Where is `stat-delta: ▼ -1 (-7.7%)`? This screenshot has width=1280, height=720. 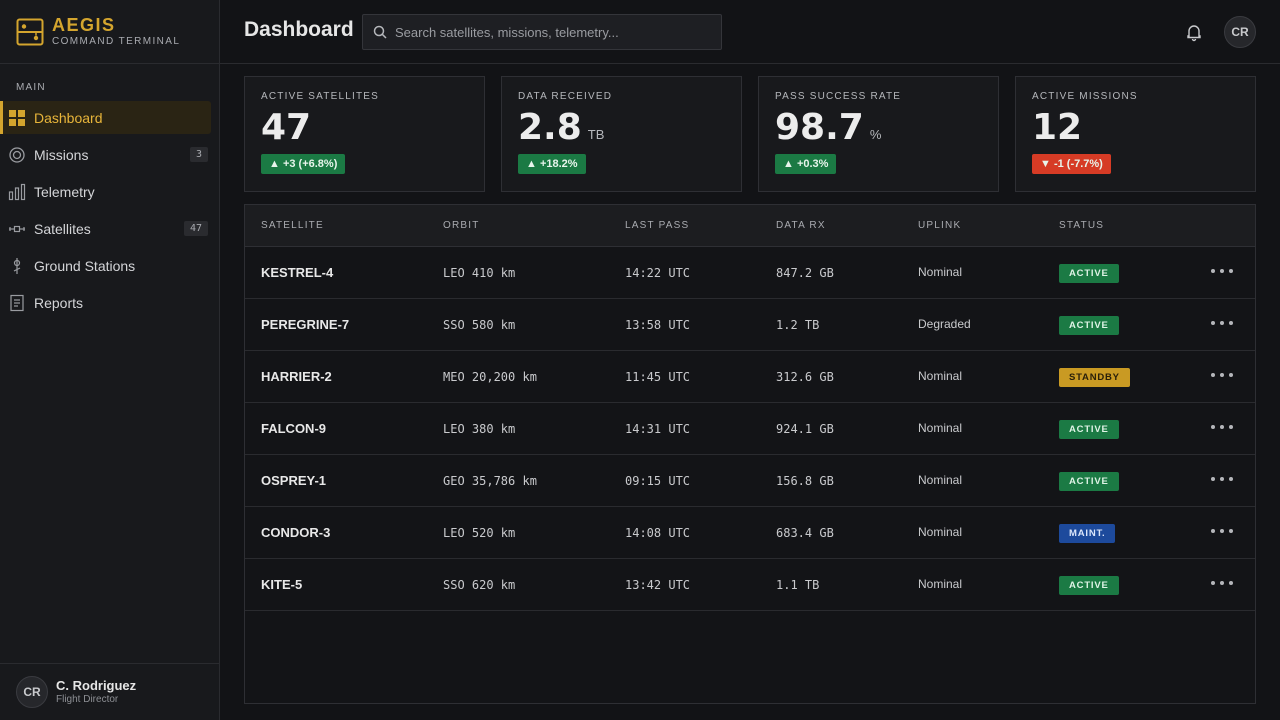 stat-delta: ▼ -1 (-7.7%) is located at coordinates (1071, 164).